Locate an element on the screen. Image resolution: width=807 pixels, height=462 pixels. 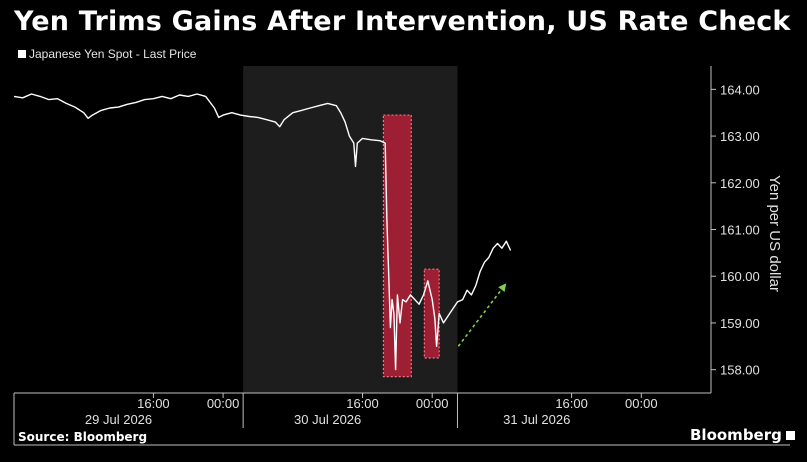
y-tick-label: 161.00 is located at coordinates (740, 230).